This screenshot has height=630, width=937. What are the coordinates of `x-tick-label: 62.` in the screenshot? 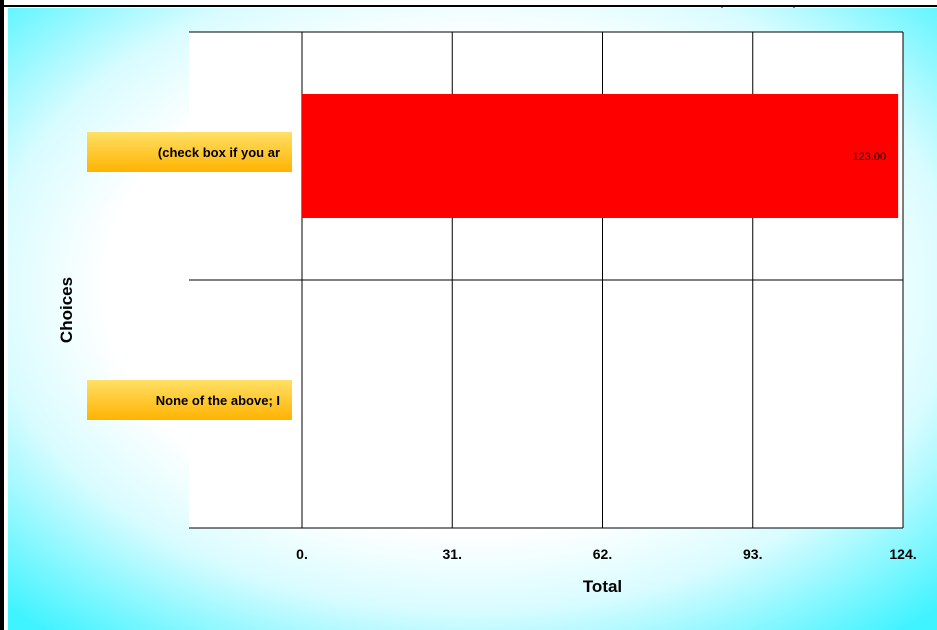 It's located at (602, 554).